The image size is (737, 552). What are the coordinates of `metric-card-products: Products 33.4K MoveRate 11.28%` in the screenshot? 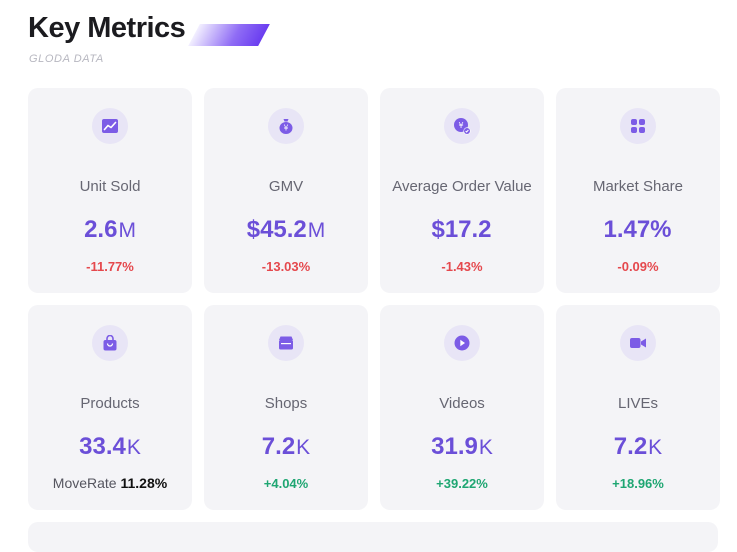 It's located at (110, 407).